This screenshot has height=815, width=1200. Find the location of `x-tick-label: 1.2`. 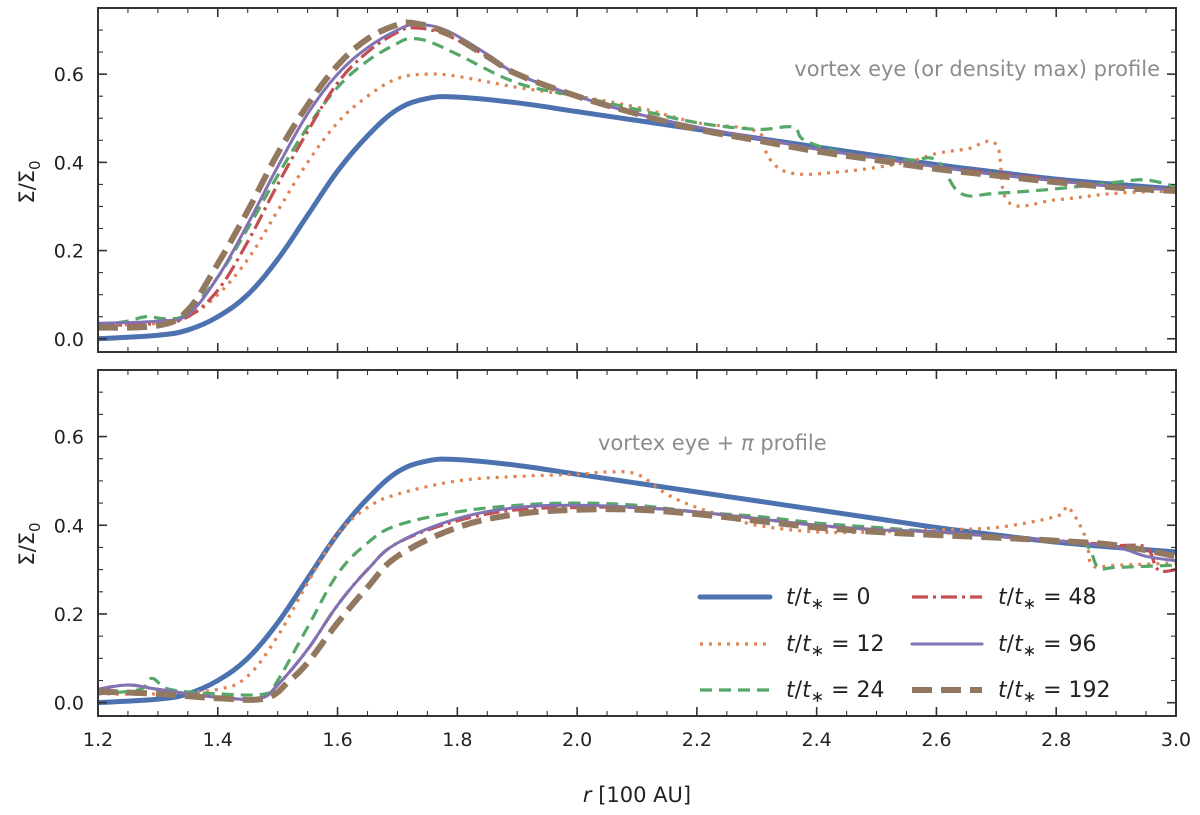

x-tick-label: 1.2 is located at coordinates (98, 740).